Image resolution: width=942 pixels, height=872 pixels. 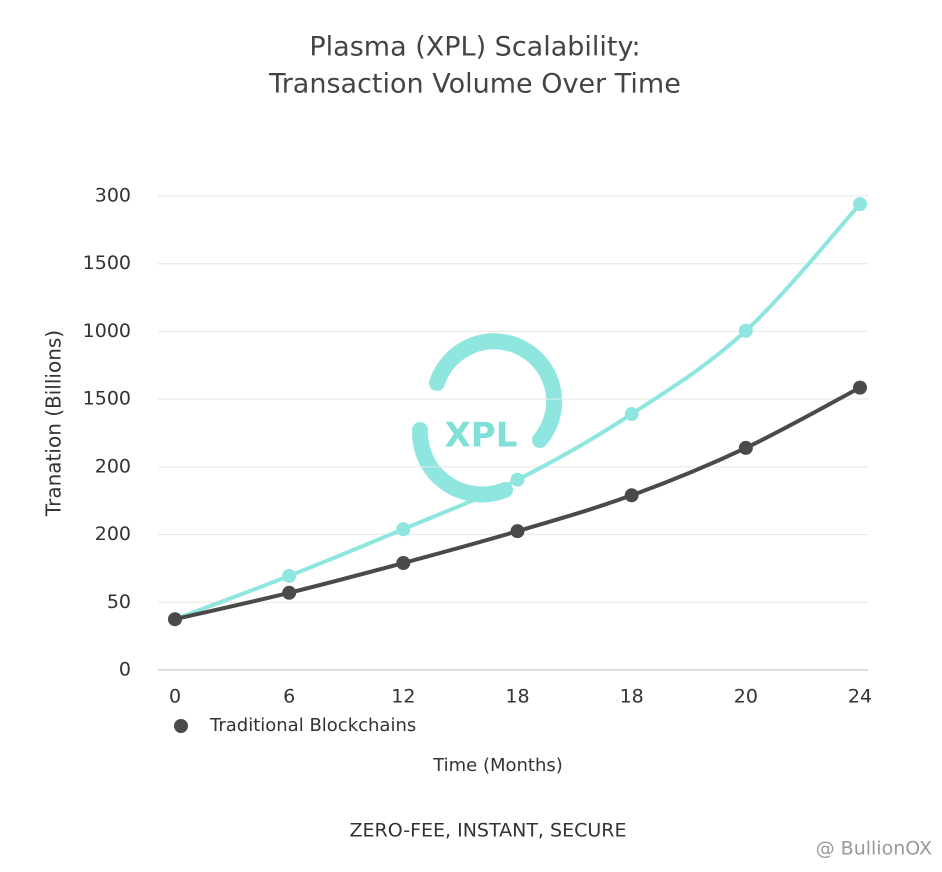 What do you see at coordinates (125, 670) in the screenshot?
I see `y-tick-label: 0` at bounding box center [125, 670].